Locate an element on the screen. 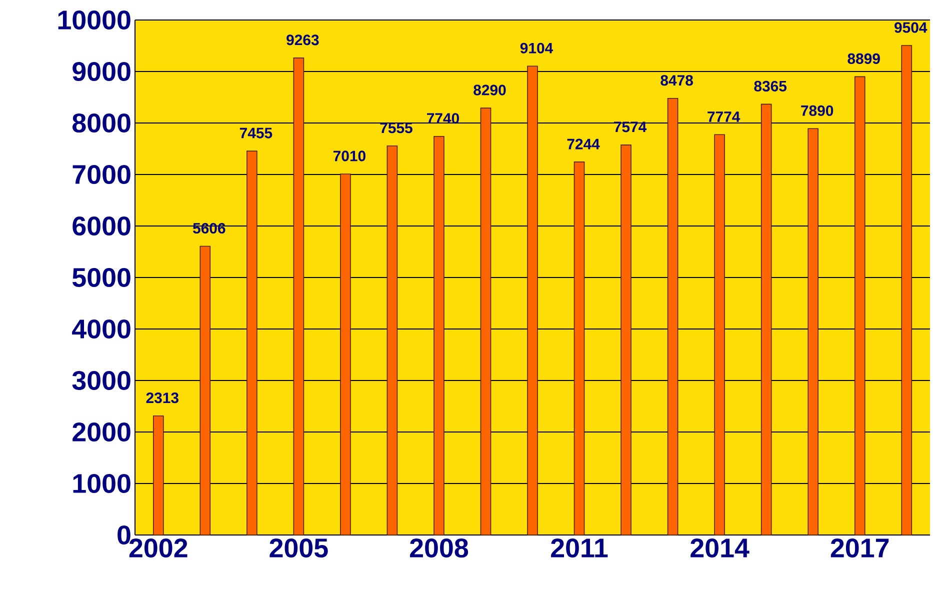 The image size is (933, 595). y-tick-label: 8000 is located at coordinates (101, 123).